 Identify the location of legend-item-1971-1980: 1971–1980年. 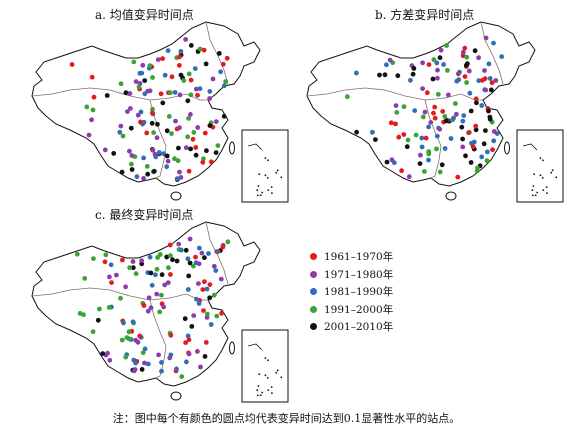
(351, 275).